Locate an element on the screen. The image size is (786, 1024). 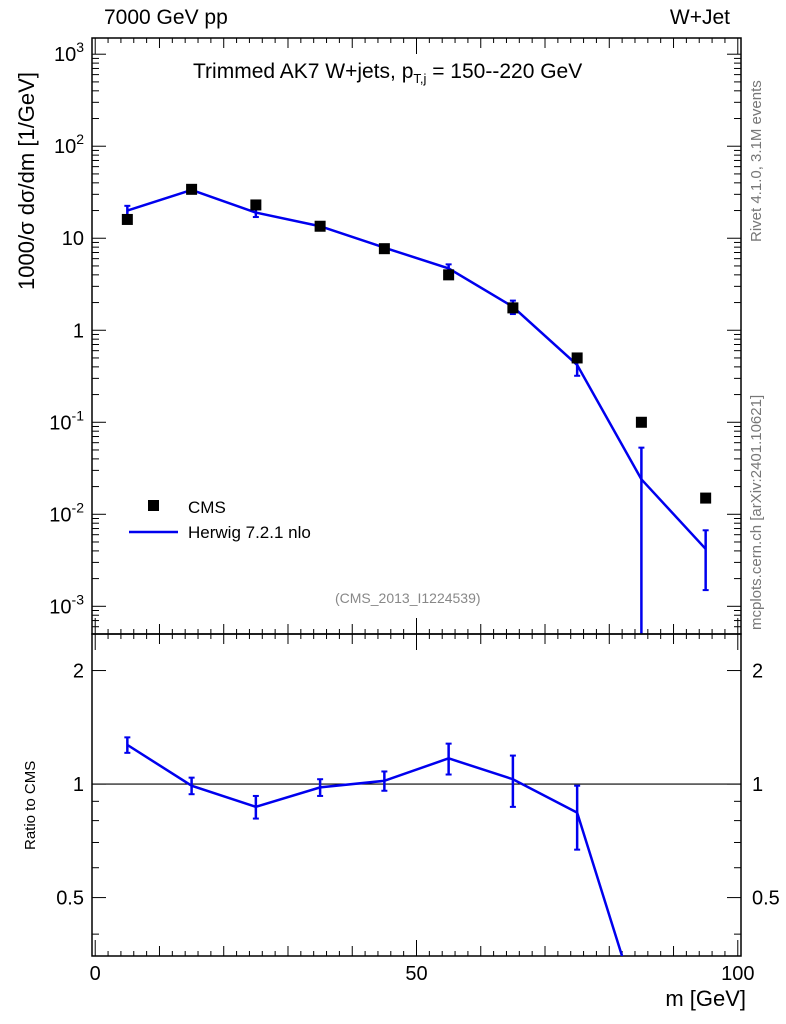
y-tick-label: 10³ is located at coordinates (69, 52).